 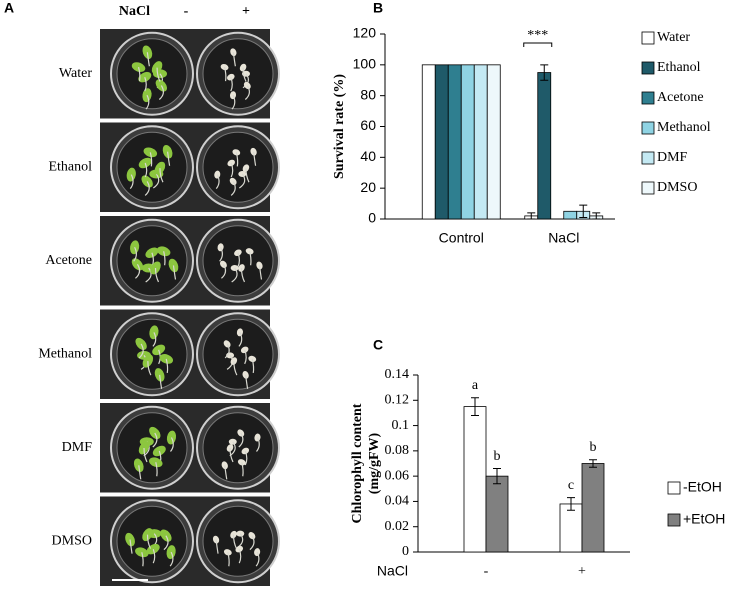 What do you see at coordinates (374, 463) in the screenshot?
I see `y-axis-label: (mg/gFW)` at bounding box center [374, 463].